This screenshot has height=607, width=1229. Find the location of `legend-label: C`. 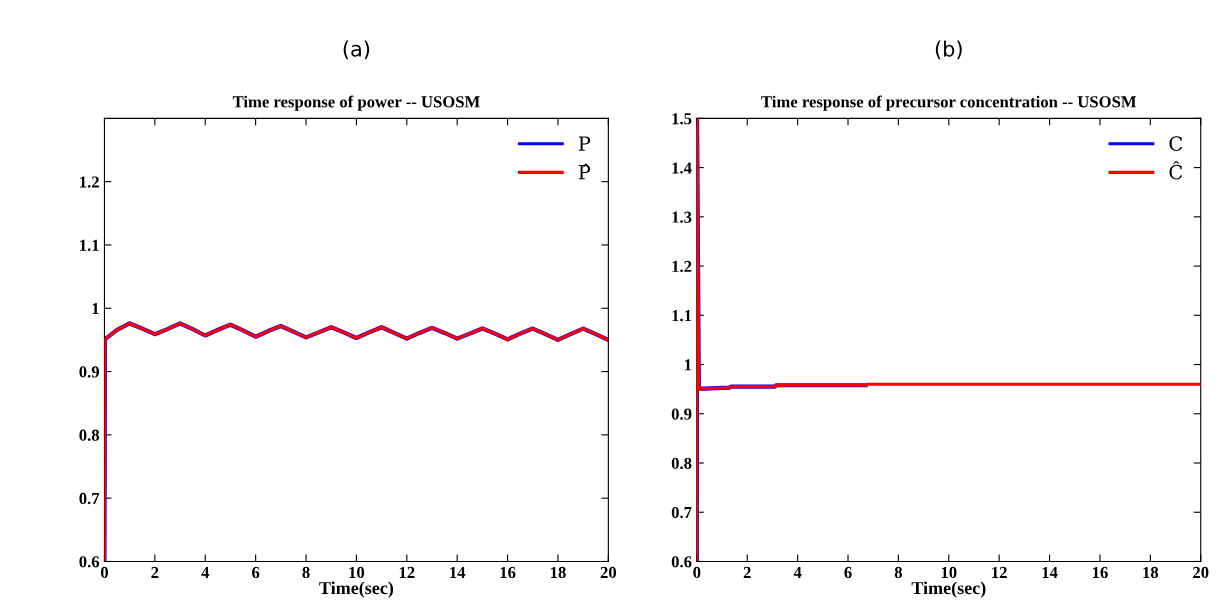

legend-label: C is located at coordinates (1176, 143).